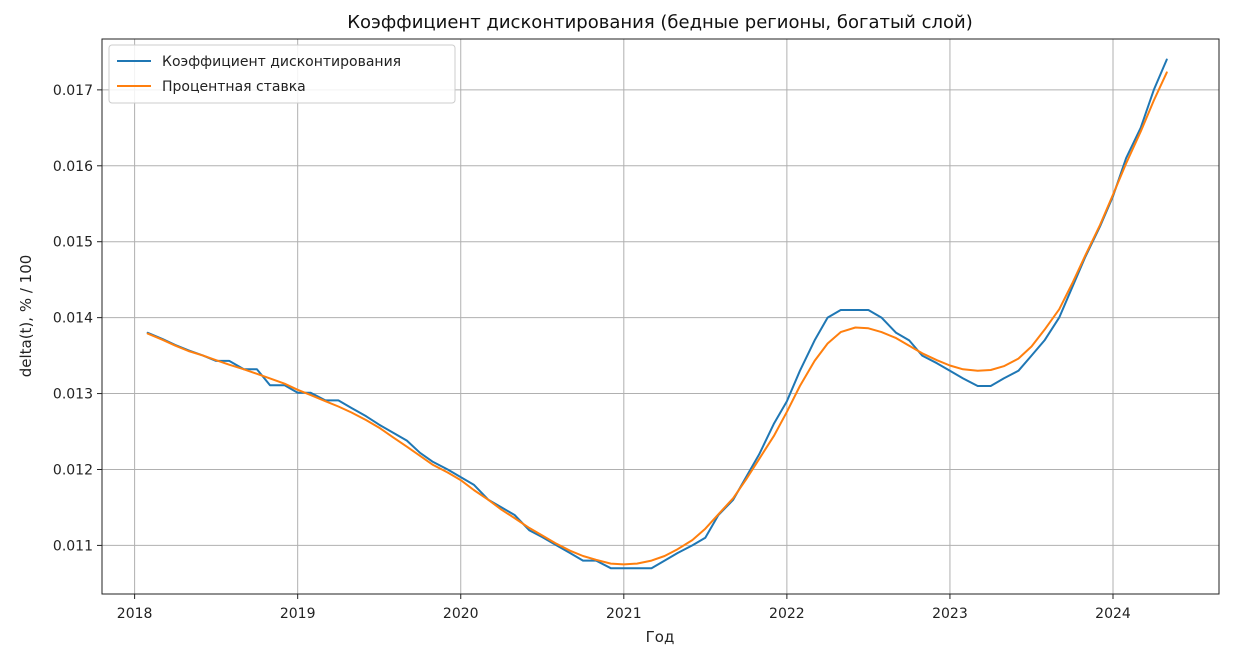 The width and height of the screenshot is (1248, 655). Describe the element at coordinates (135, 614) in the screenshot. I see `x-tick-label: 2018` at that location.